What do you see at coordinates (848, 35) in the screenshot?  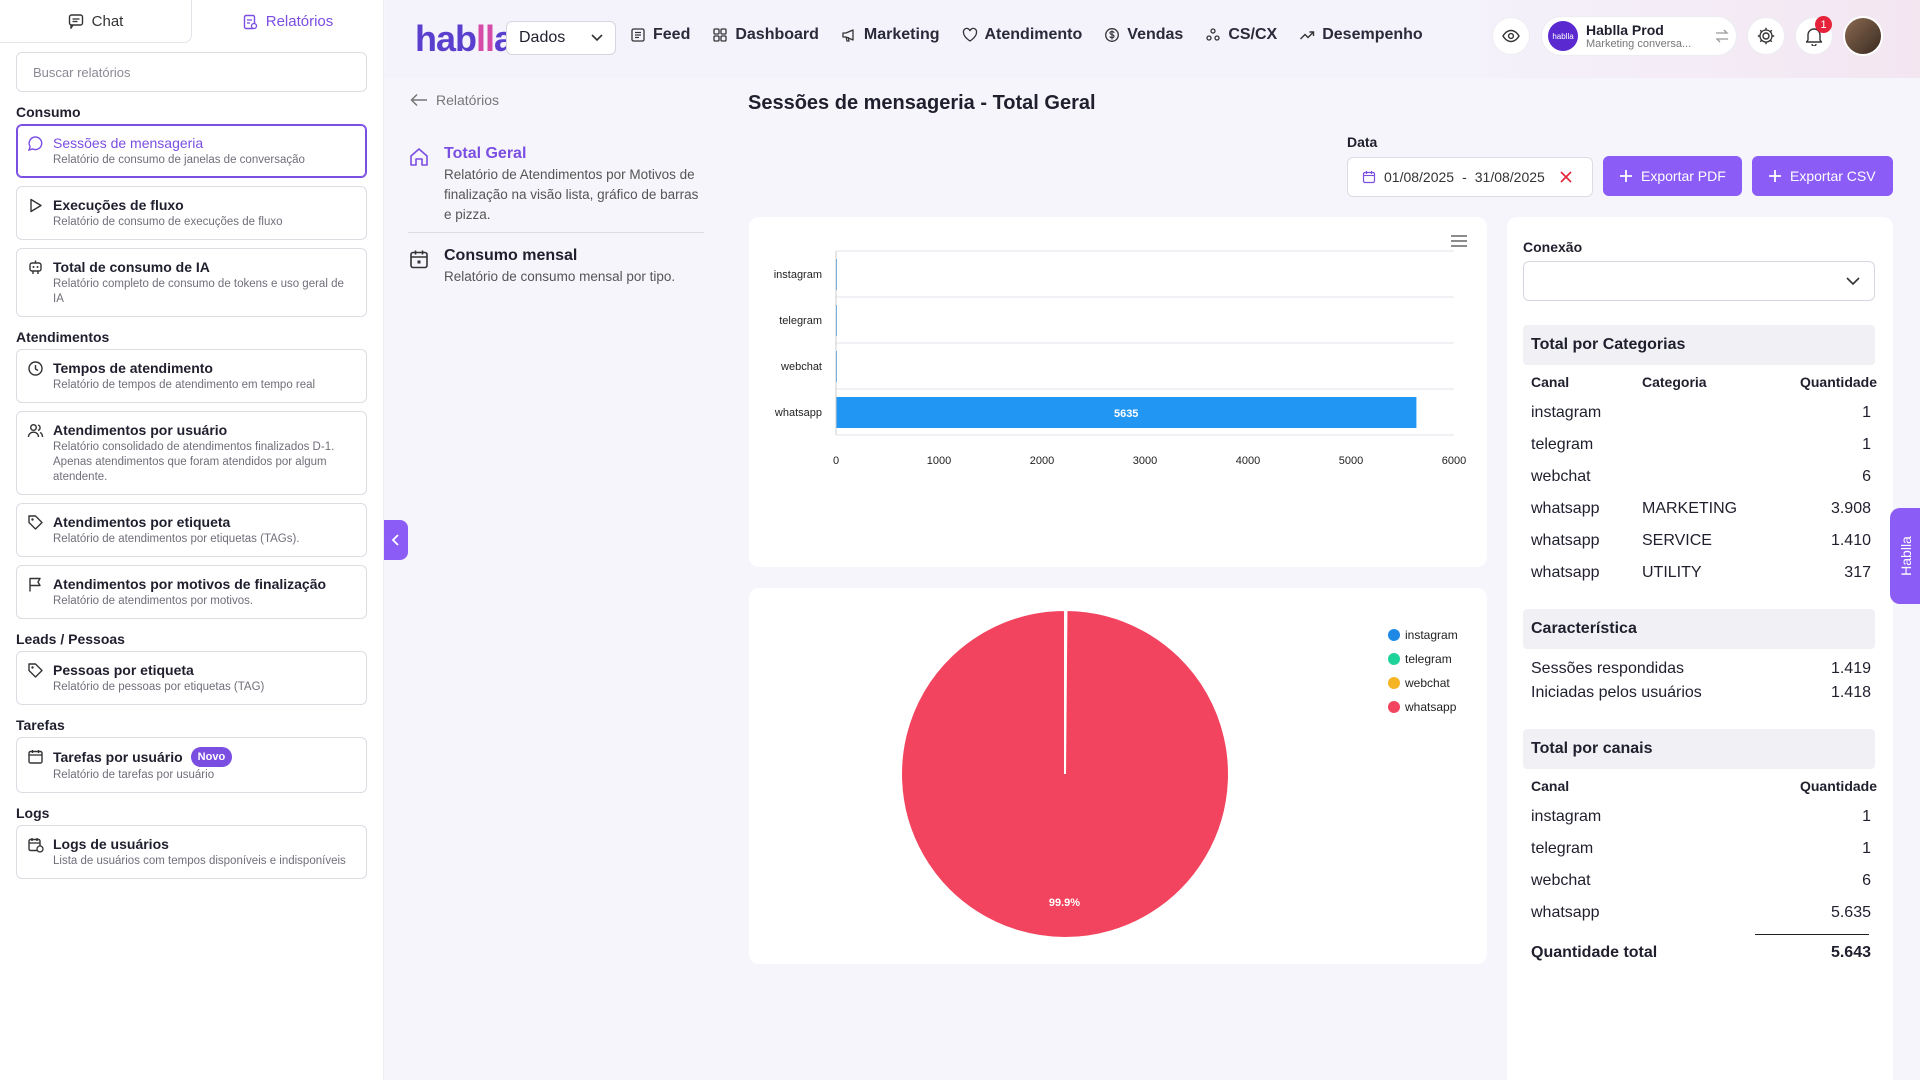 I see `megaphone-icon` at bounding box center [848, 35].